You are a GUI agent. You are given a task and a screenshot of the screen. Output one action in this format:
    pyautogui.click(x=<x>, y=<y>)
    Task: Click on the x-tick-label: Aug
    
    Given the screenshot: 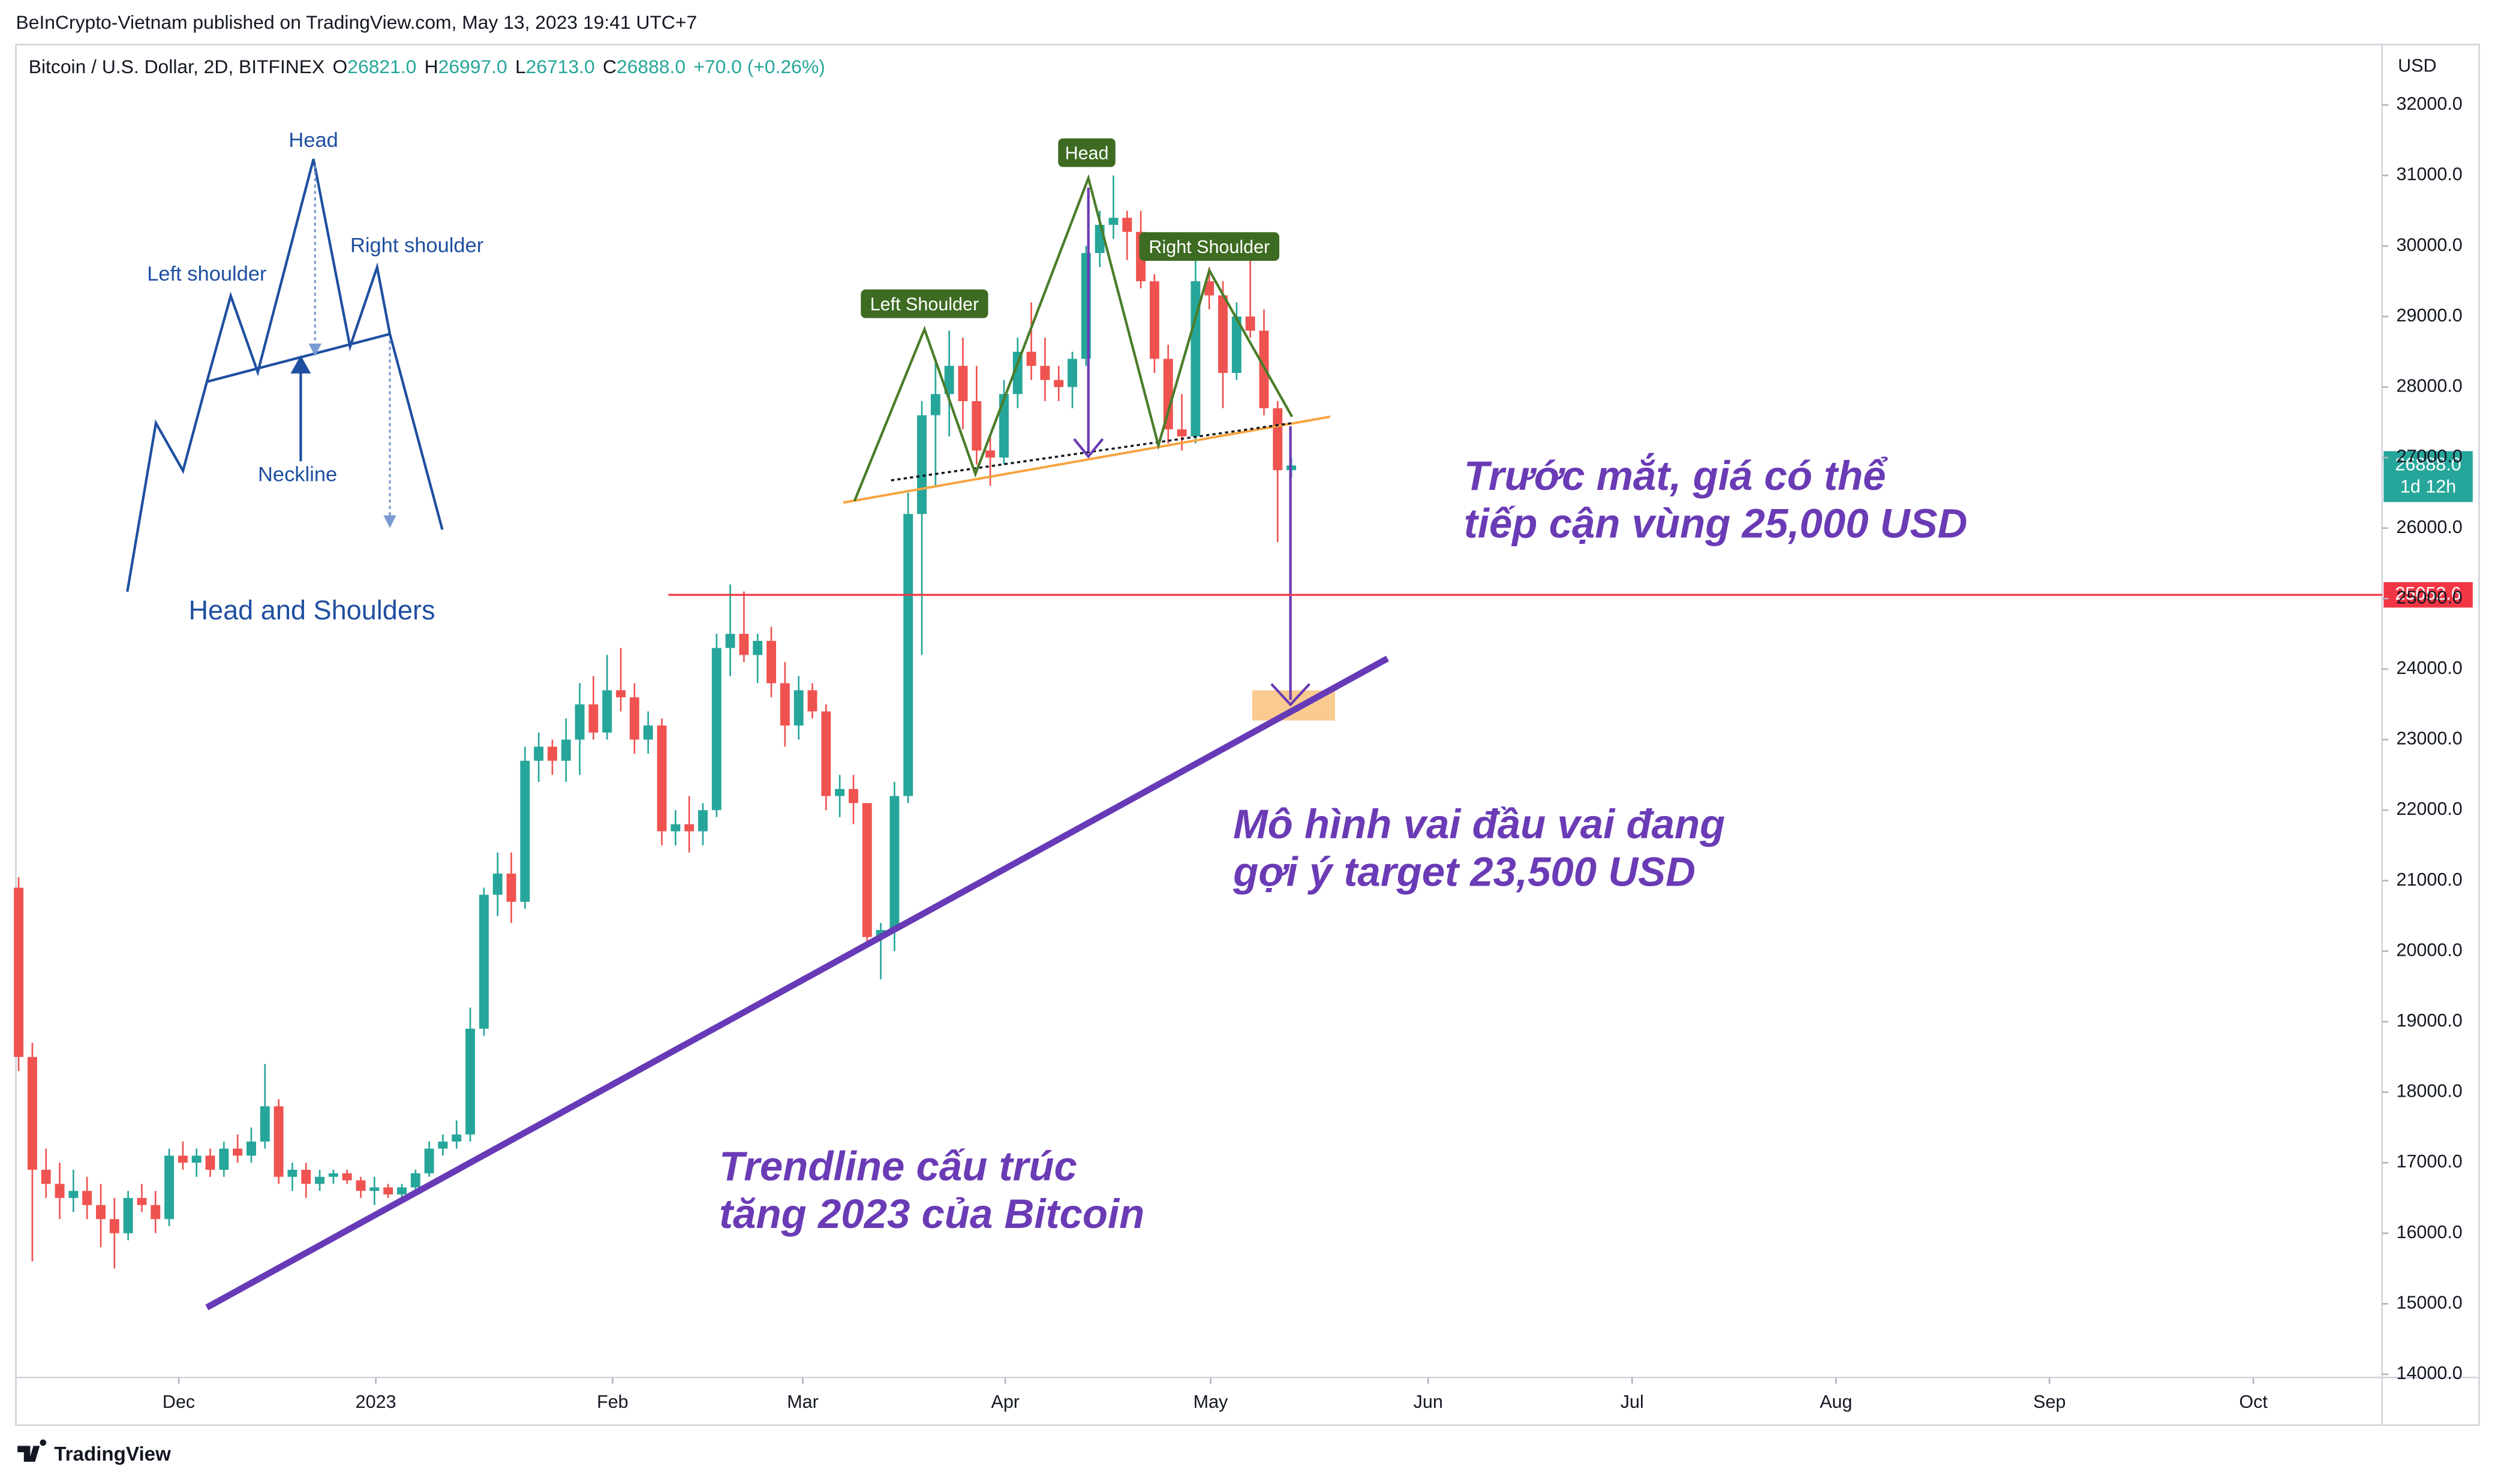 What is the action you would take?
    pyautogui.click(x=1836, y=1402)
    